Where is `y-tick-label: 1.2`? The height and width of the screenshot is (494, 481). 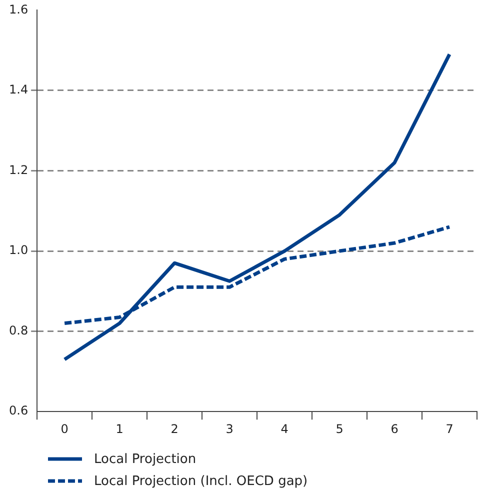
y-tick-label: 1.2 is located at coordinates (18, 169).